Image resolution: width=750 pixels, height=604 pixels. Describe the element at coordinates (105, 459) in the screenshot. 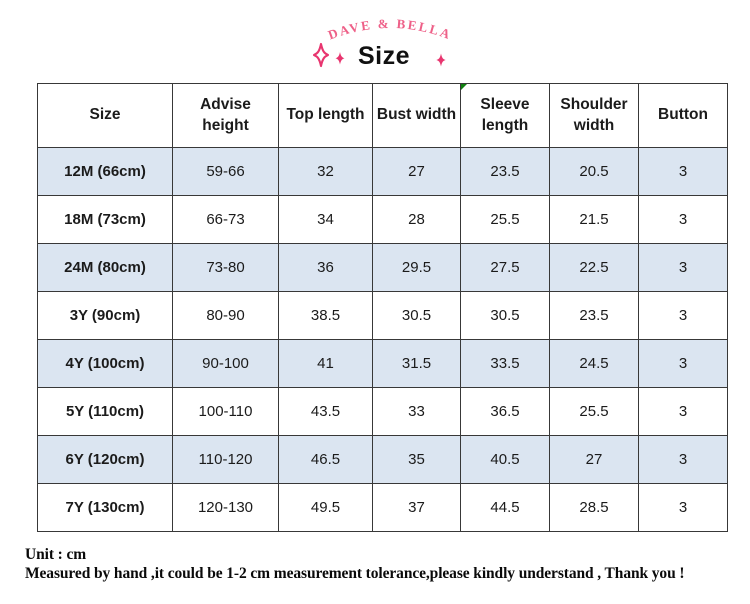

I see `size-cell: 6Y (120cm)` at that location.